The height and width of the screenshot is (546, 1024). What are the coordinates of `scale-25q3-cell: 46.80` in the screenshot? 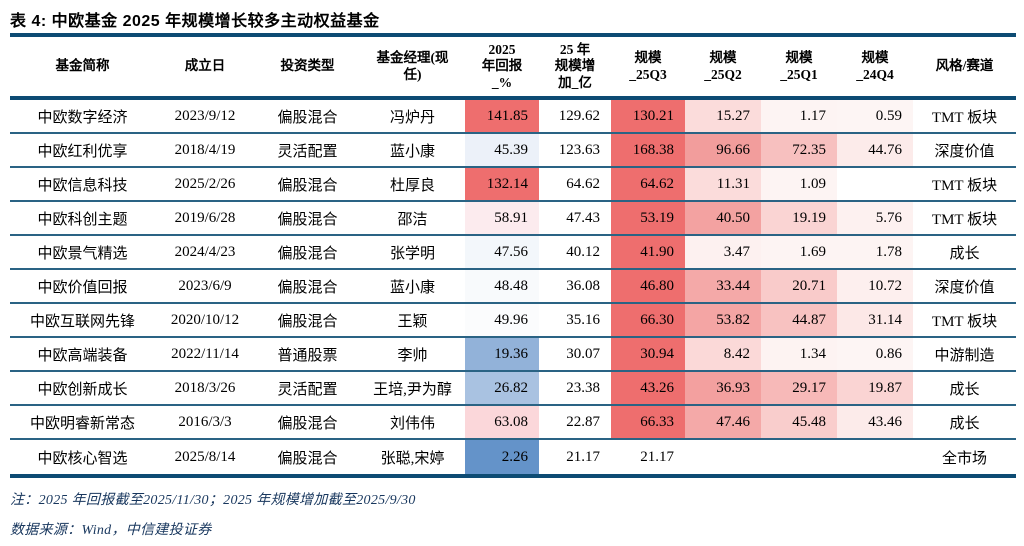 It's located at (648, 286).